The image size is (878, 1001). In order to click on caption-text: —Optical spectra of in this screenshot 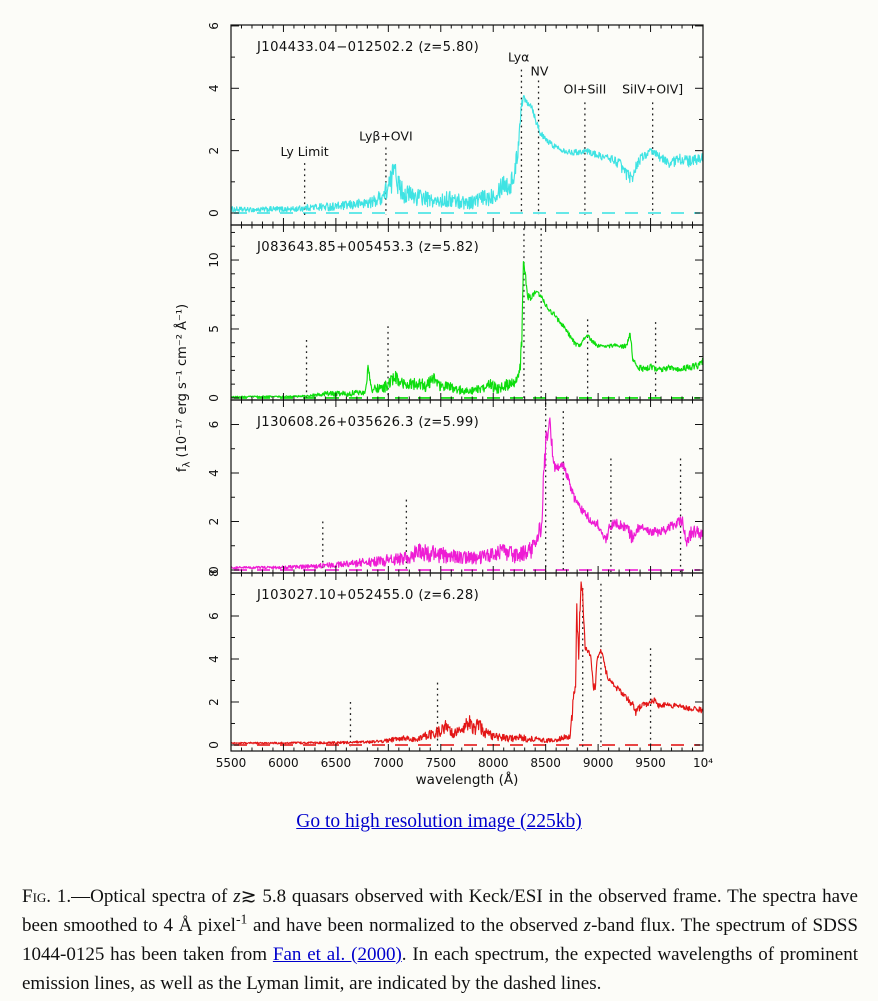, I will do `click(152, 896)`.